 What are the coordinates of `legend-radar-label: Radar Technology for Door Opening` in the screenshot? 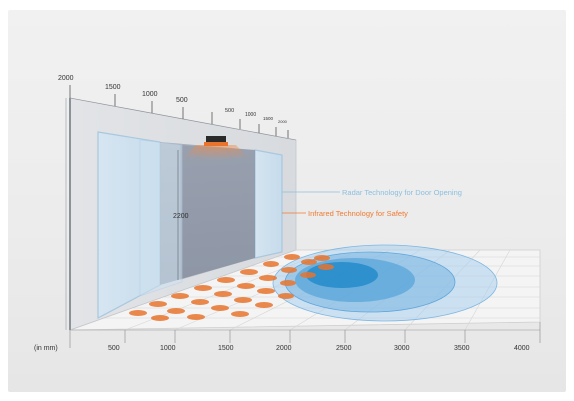 It's located at (402, 192).